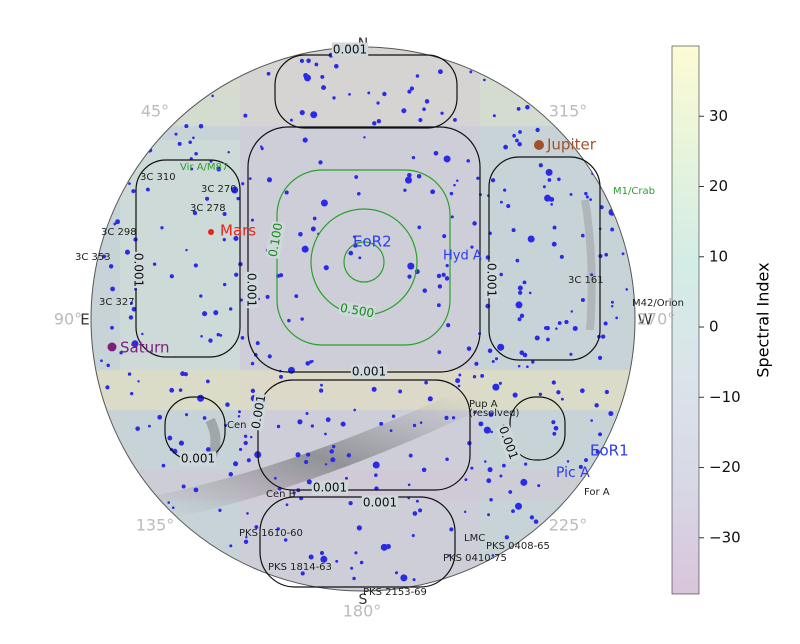 The width and height of the screenshot is (800, 644). Describe the element at coordinates (281, 494) in the screenshot. I see `source-label: Cen B` at that location.